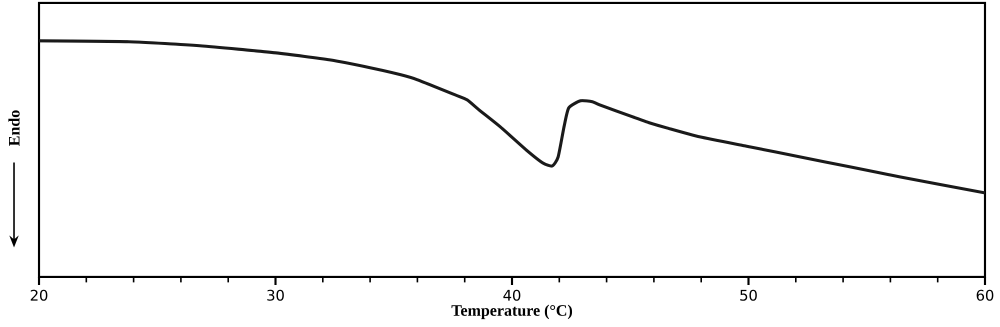 The height and width of the screenshot is (327, 1000). Describe the element at coordinates (39, 295) in the screenshot. I see `x-tick-label: 20` at that location.